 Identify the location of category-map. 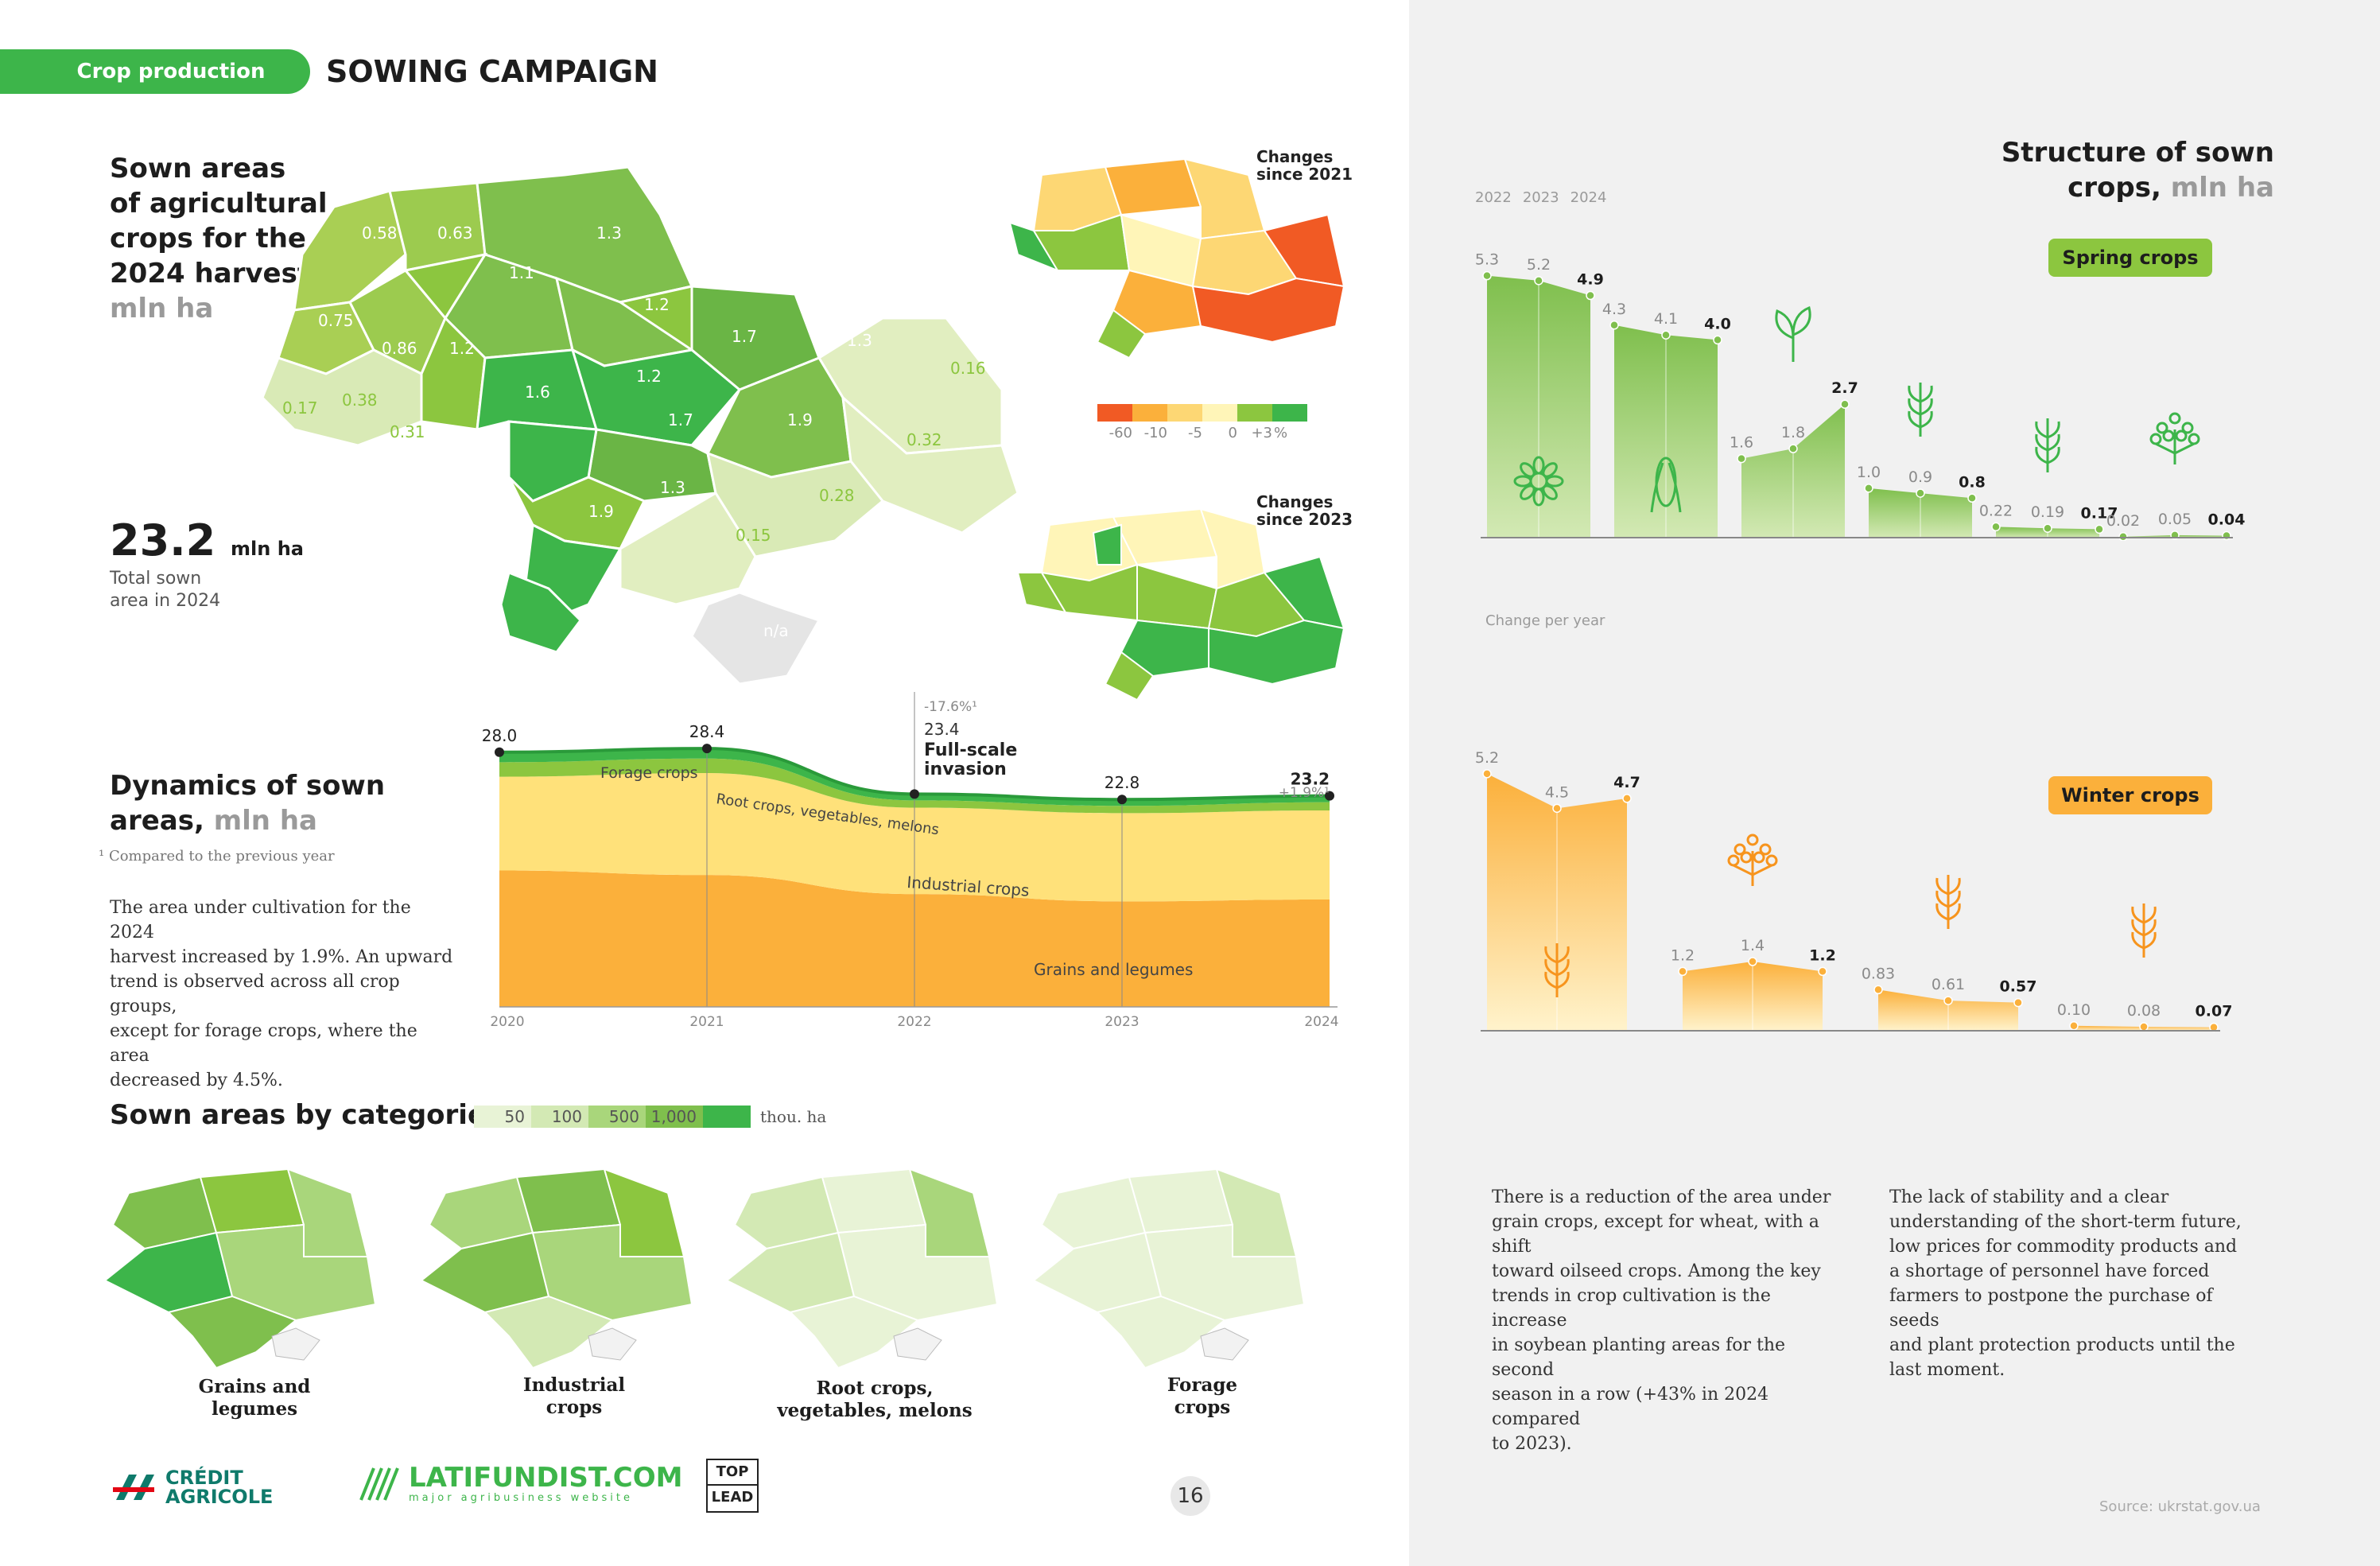
(556, 1268).